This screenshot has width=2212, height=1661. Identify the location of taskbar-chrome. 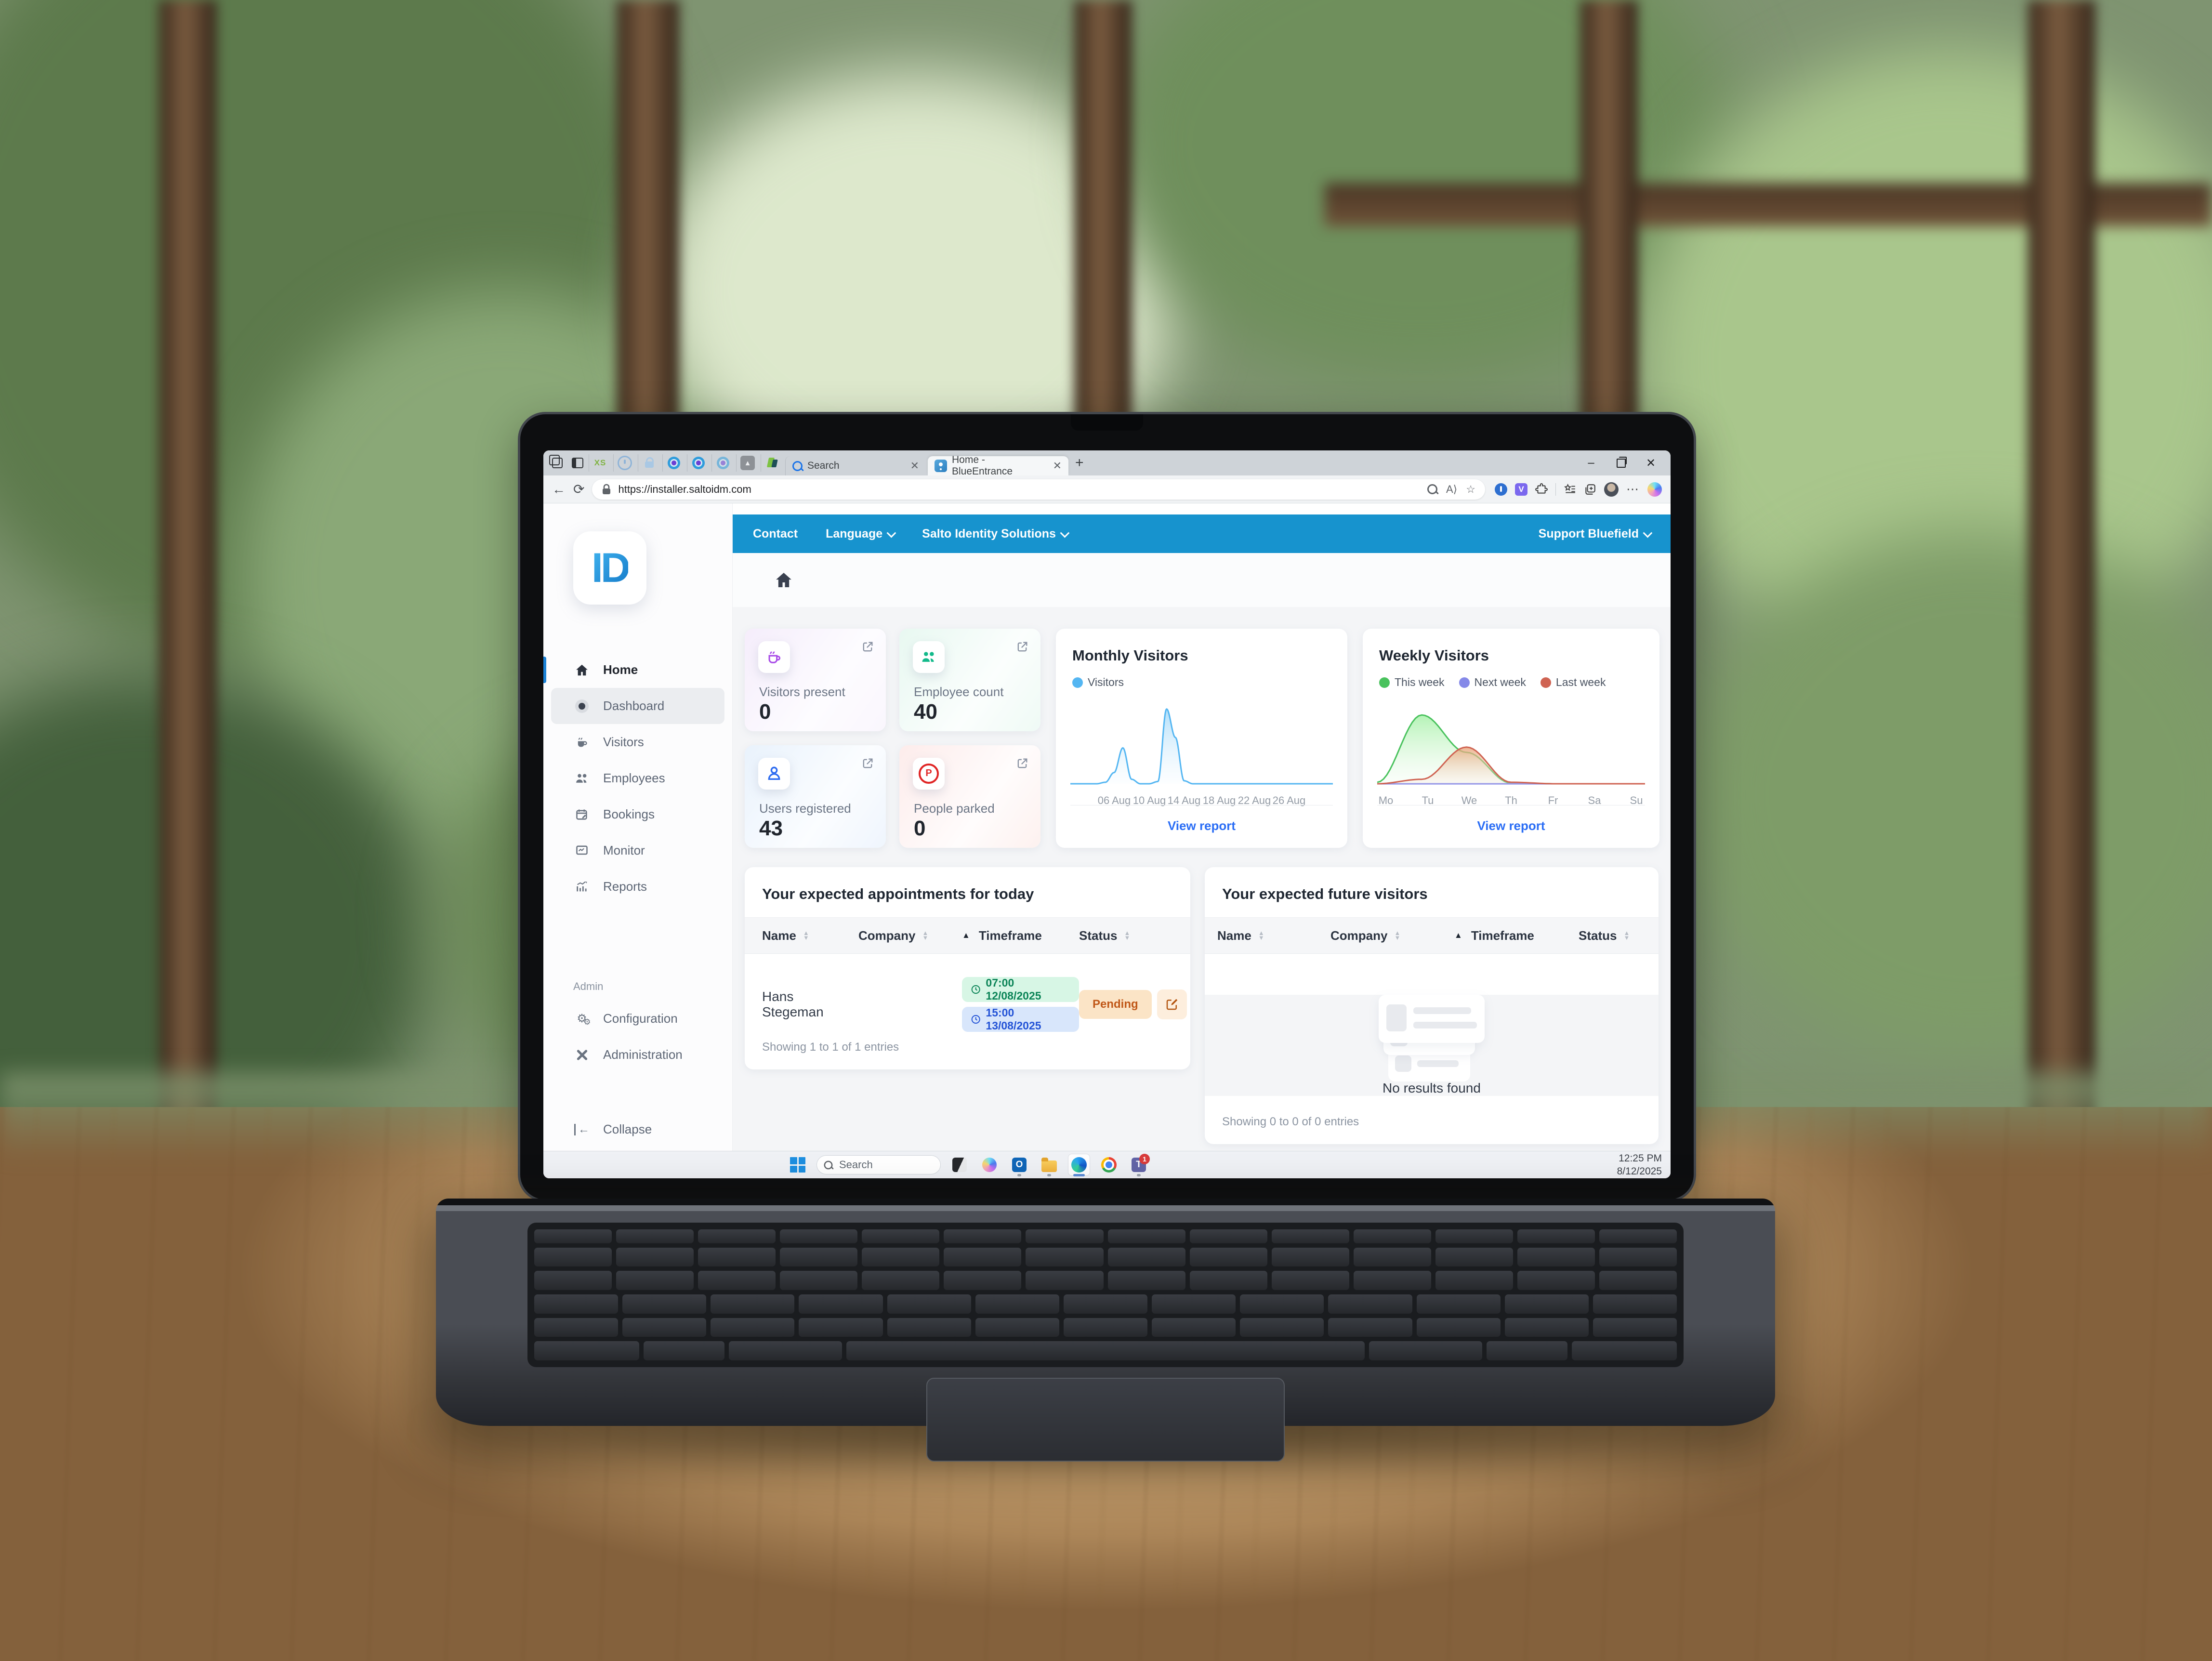
(1109, 1165).